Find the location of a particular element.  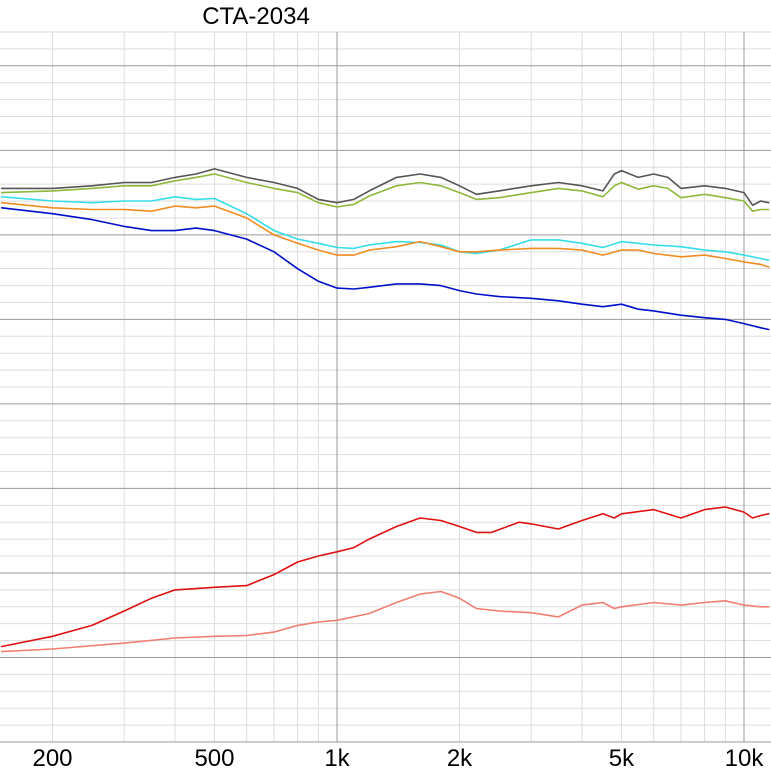

x-tick-label: 500 is located at coordinates (214, 758).